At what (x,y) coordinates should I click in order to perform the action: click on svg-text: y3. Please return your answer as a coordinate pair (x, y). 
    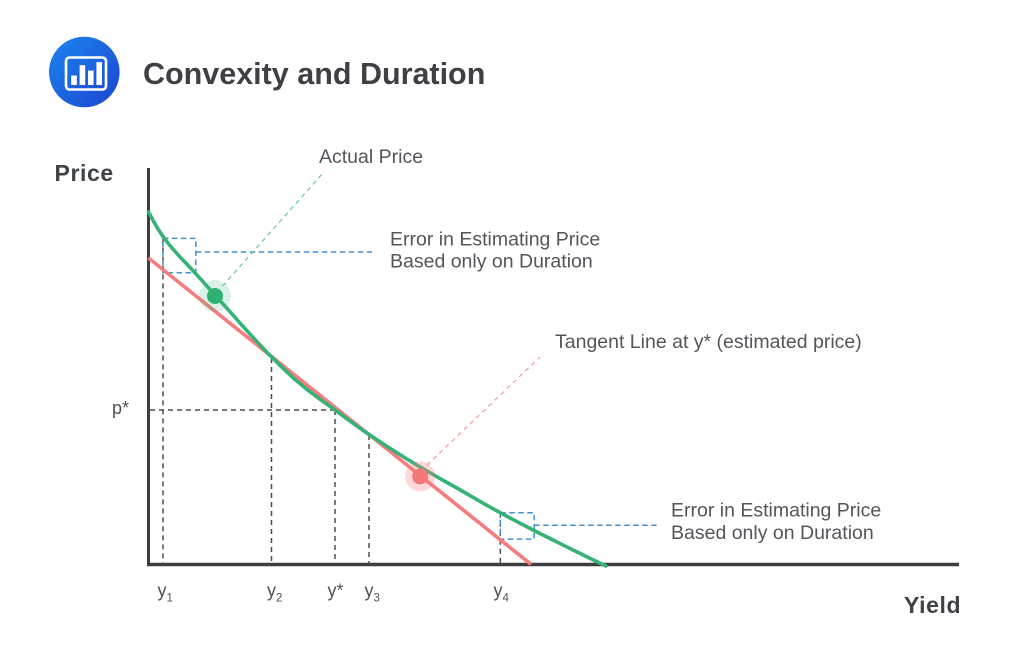
    Looking at the image, I should click on (372, 593).